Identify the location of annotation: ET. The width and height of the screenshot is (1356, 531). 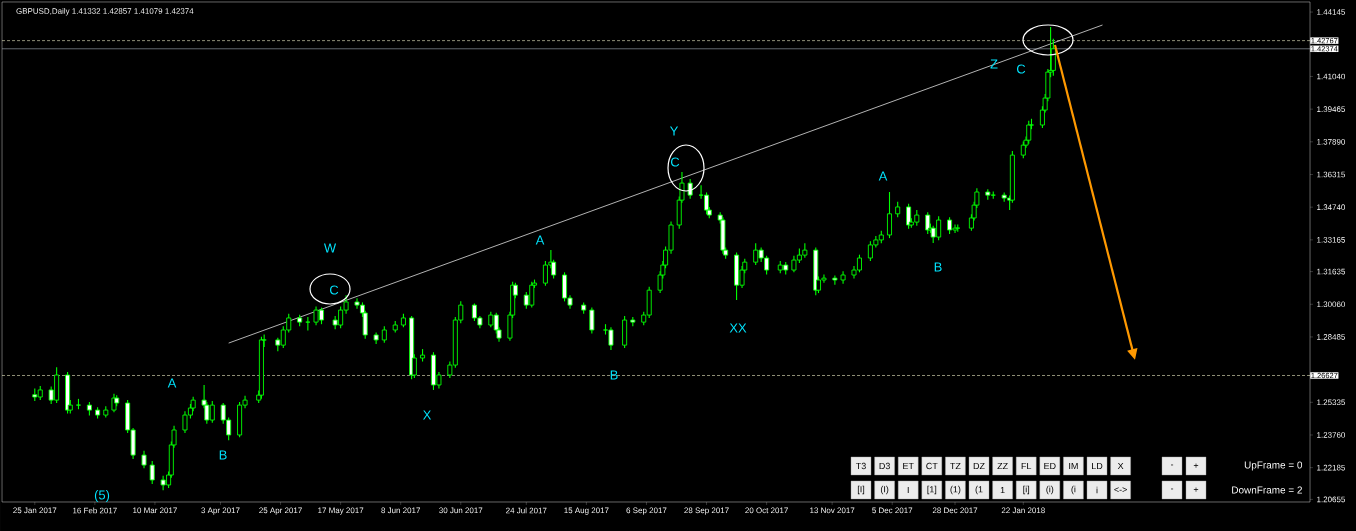
(908, 466).